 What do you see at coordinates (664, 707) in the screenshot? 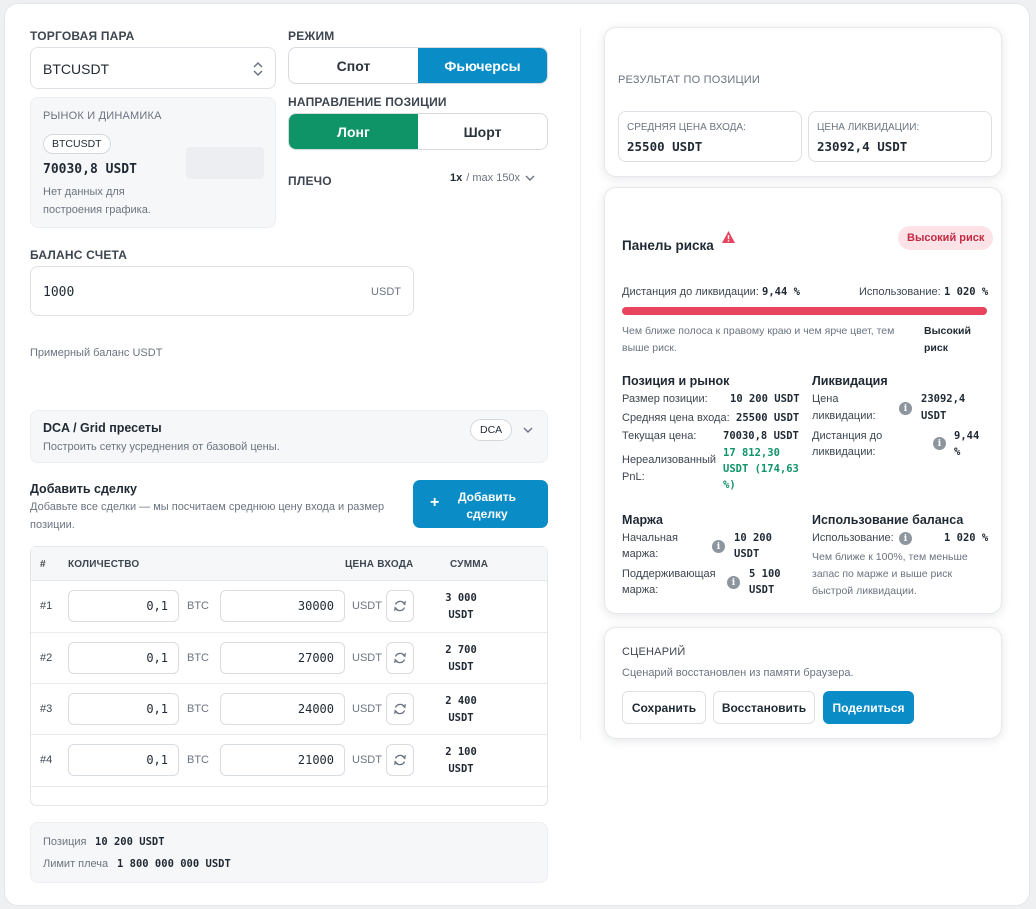
I see `save-button: Сохранить` at bounding box center [664, 707].